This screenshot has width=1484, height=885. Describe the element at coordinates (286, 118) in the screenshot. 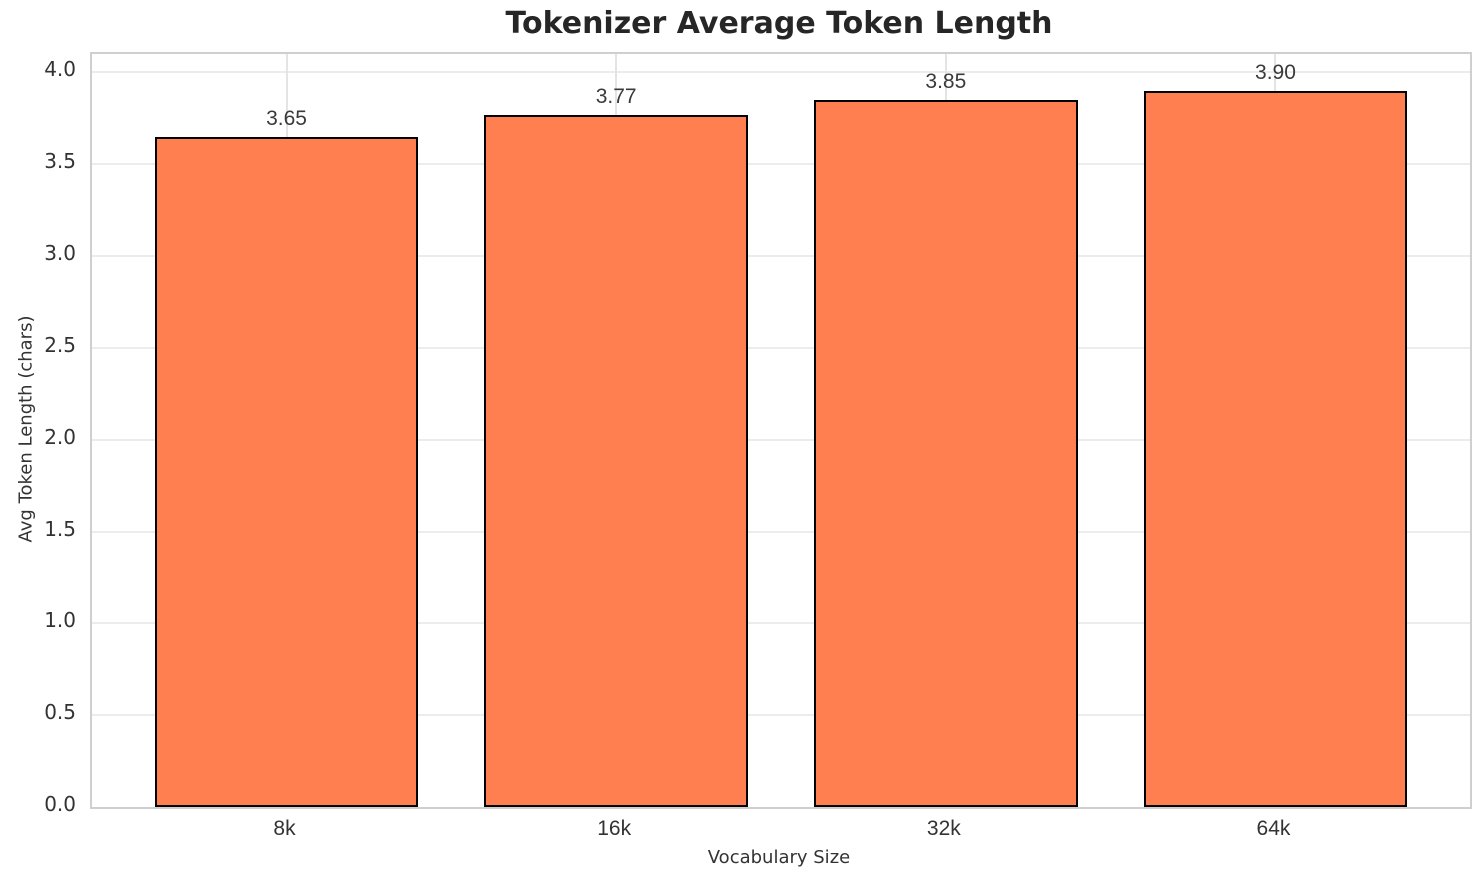

I see `bar-value-label: 3.65` at that location.